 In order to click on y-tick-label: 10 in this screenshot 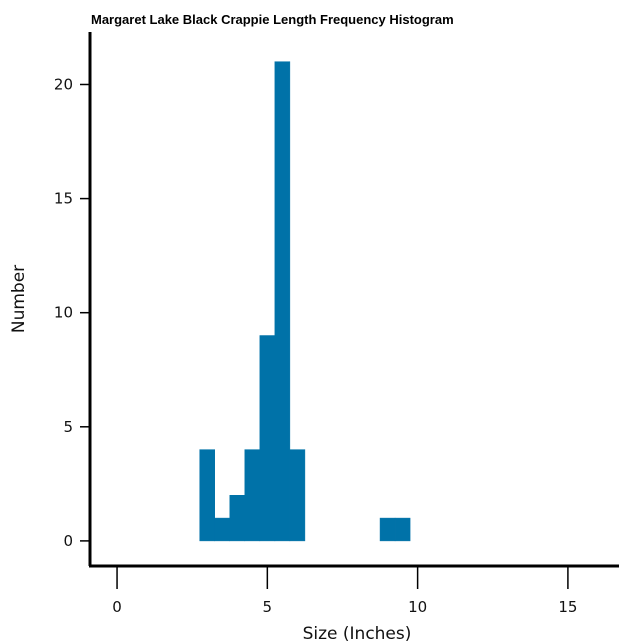, I will do `click(63, 313)`.